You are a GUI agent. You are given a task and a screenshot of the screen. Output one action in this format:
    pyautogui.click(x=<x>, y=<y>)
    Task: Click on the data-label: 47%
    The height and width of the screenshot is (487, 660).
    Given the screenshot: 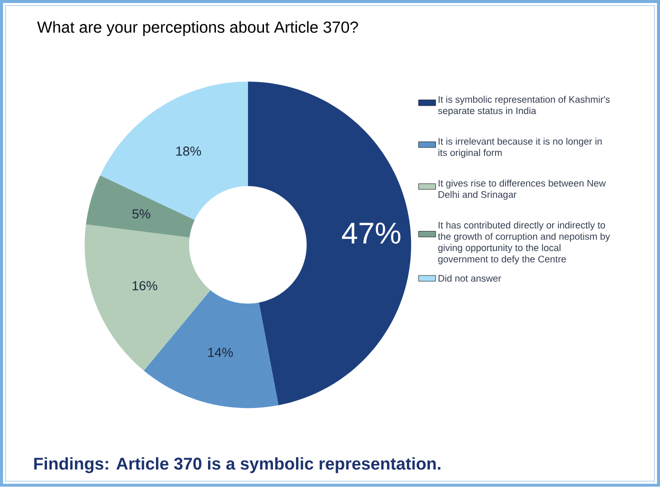 What is the action you would take?
    pyautogui.click(x=371, y=233)
    